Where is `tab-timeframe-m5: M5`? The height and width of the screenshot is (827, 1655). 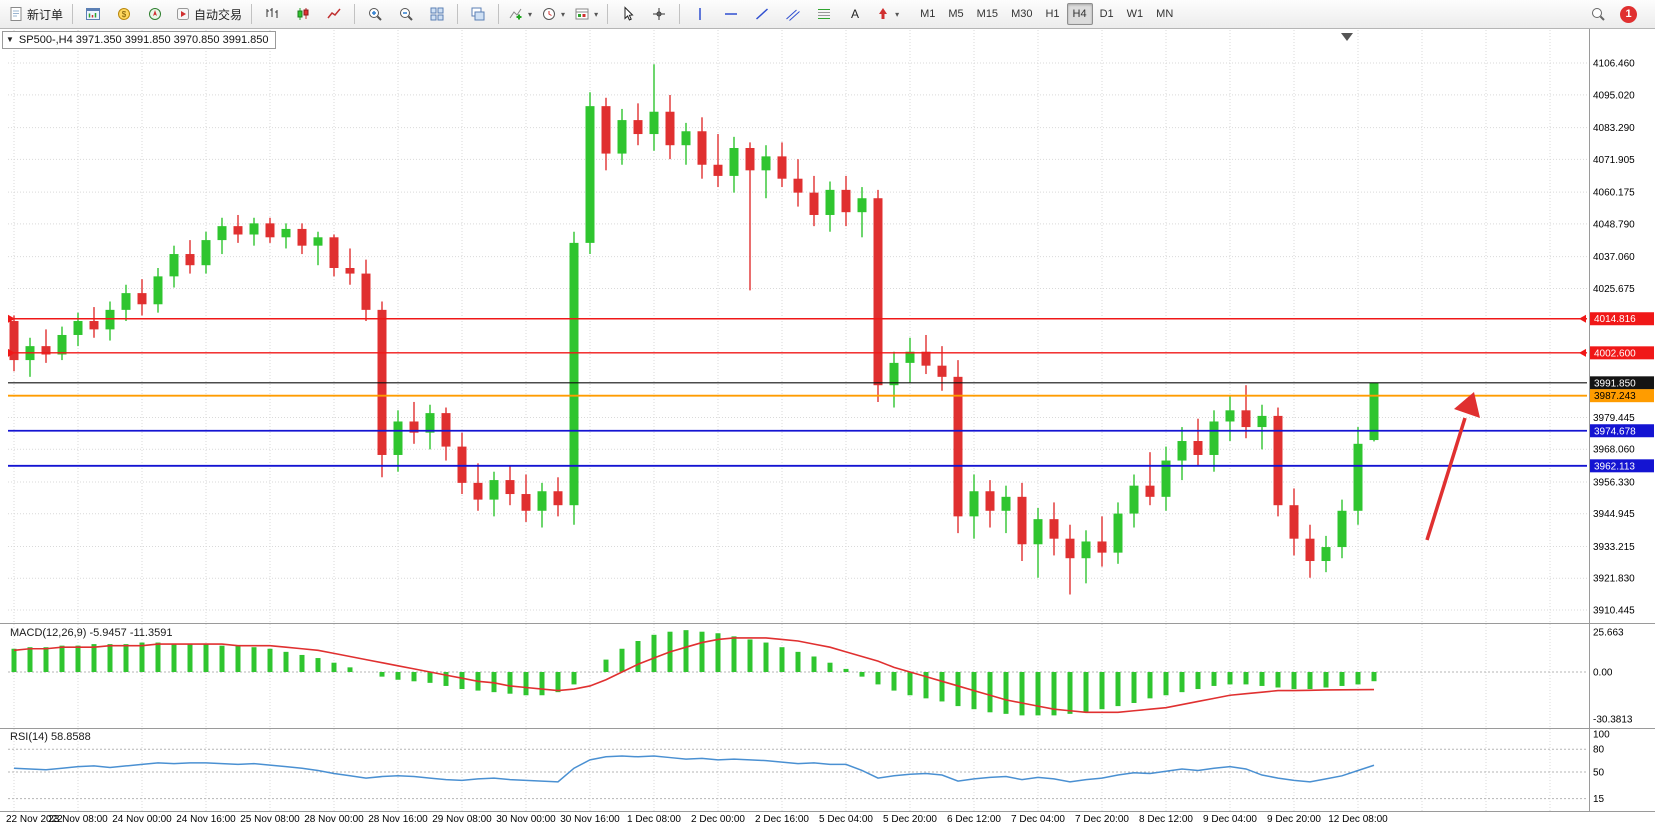 tab-timeframe-m5: M5 is located at coordinates (956, 14).